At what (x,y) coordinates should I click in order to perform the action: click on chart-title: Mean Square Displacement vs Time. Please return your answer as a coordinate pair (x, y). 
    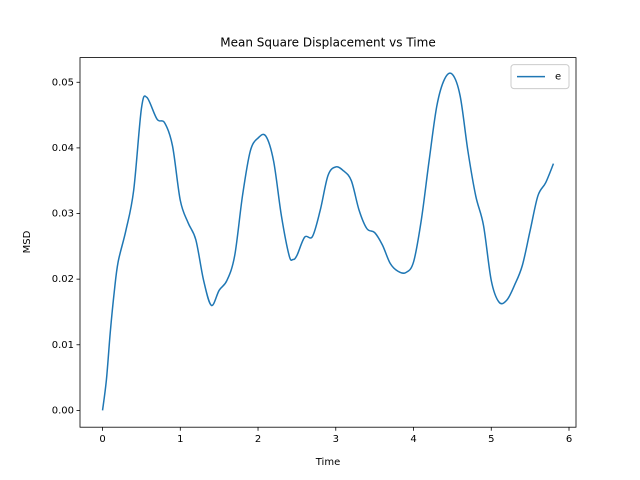
    Looking at the image, I should click on (327, 43).